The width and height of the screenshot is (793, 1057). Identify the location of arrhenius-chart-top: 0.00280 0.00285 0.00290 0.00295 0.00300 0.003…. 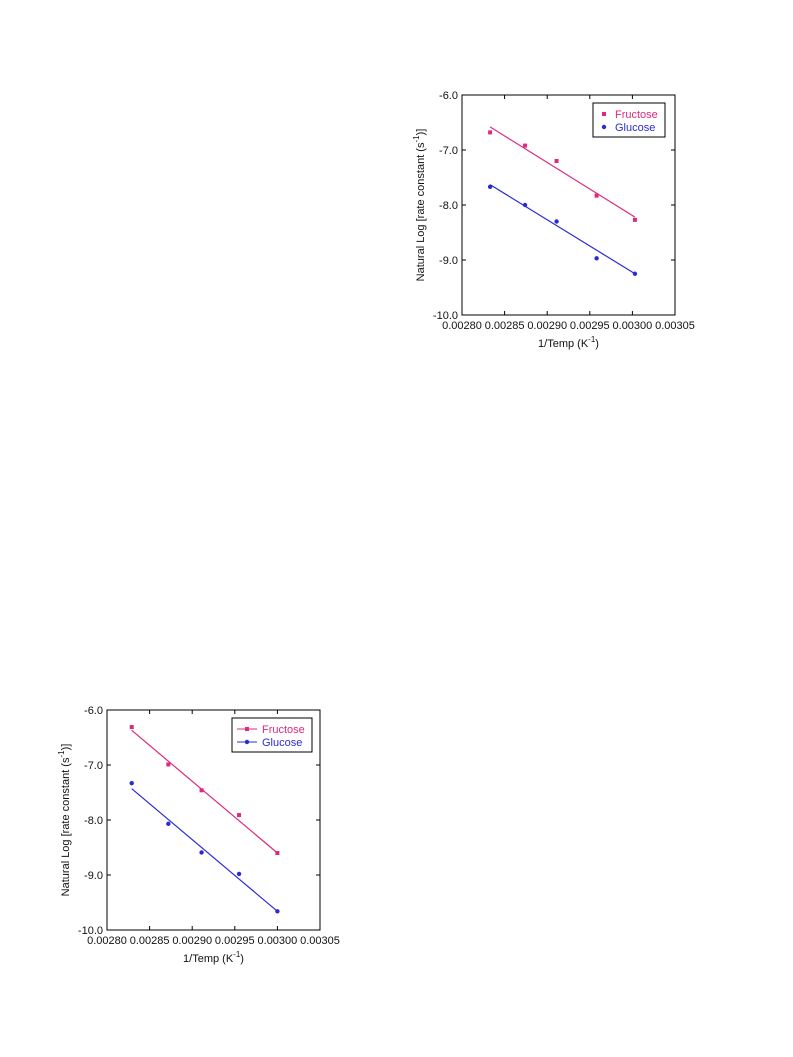
(553, 220).